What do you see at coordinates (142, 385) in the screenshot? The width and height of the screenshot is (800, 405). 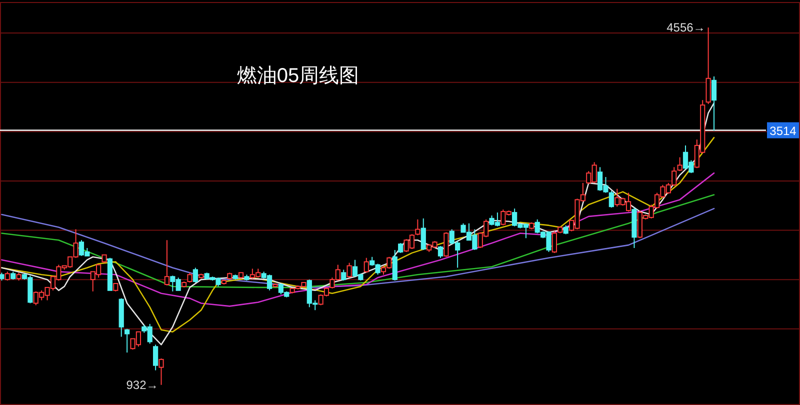 I see `annotation: 932→` at bounding box center [142, 385].